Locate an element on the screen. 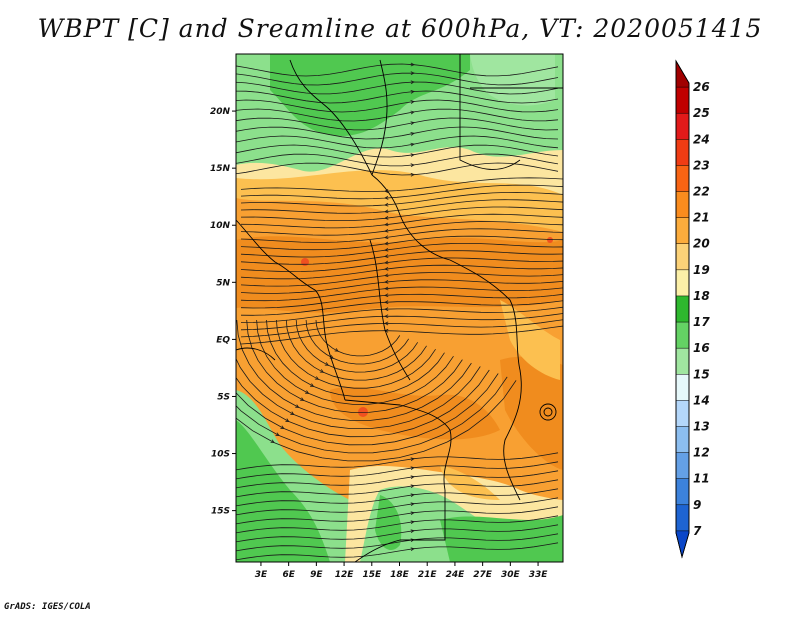 The image size is (800, 618). longitude-axis: 3E 6E 9E 12E 15E 18E 21E 24E 27E 30E 33E is located at coordinates (402, 571).